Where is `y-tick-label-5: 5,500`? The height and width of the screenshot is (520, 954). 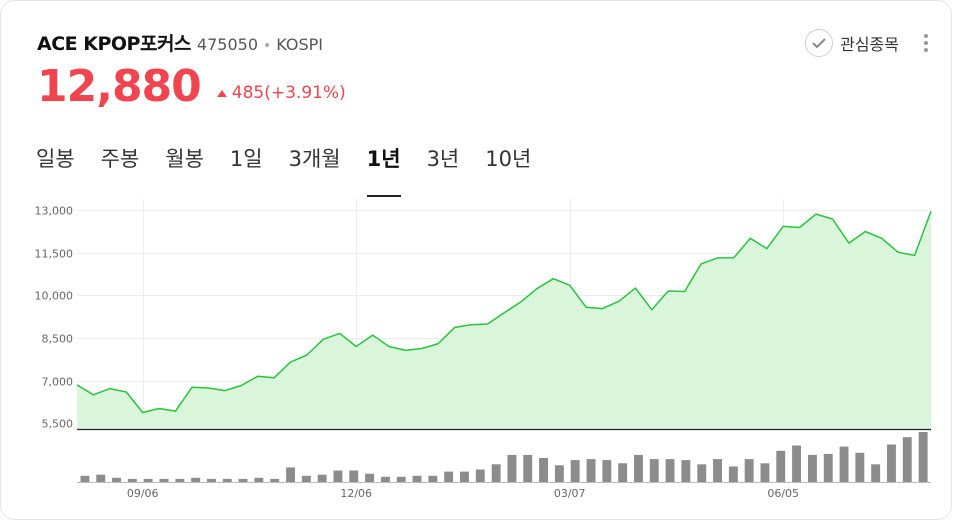
y-tick-label-5: 5,500 is located at coordinates (58, 424).